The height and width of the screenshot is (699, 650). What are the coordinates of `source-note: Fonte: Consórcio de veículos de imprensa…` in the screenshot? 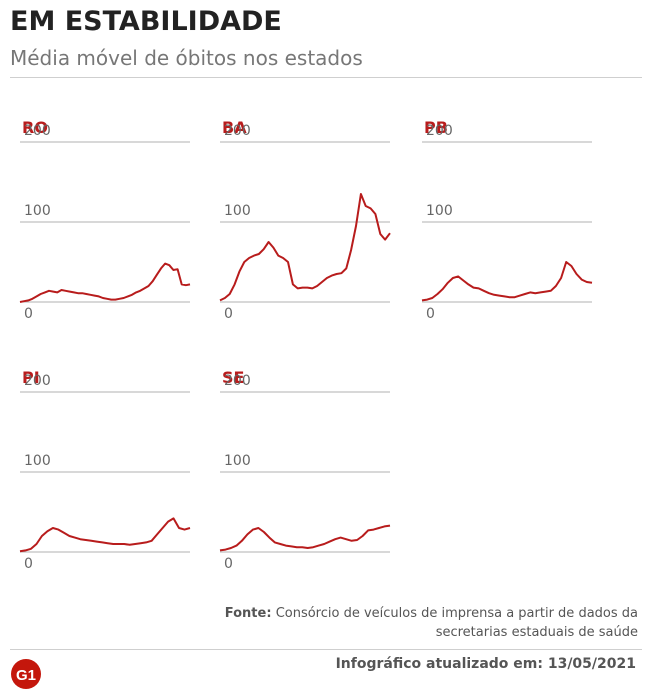 It's located at (428, 623).